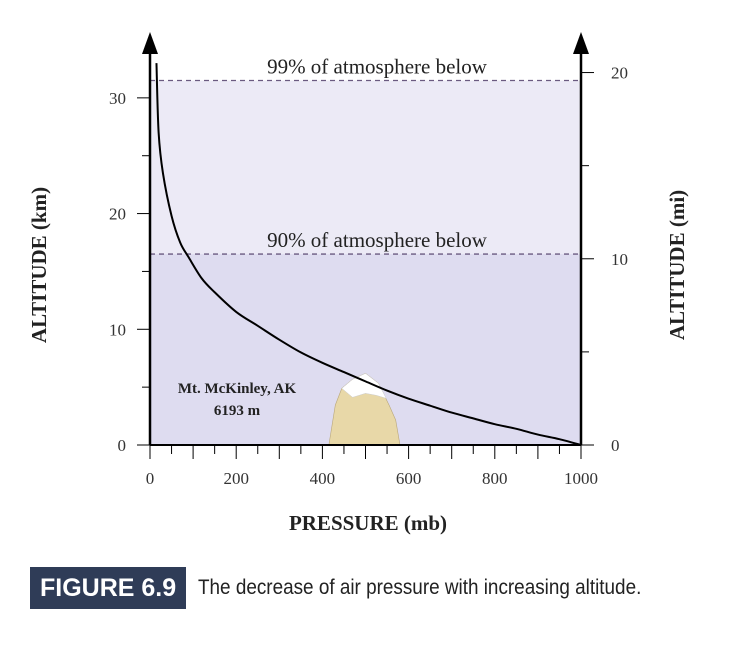 This screenshot has height=672, width=736. Describe the element at coordinates (323, 478) in the screenshot. I see `x-tick-label: 400` at that location.